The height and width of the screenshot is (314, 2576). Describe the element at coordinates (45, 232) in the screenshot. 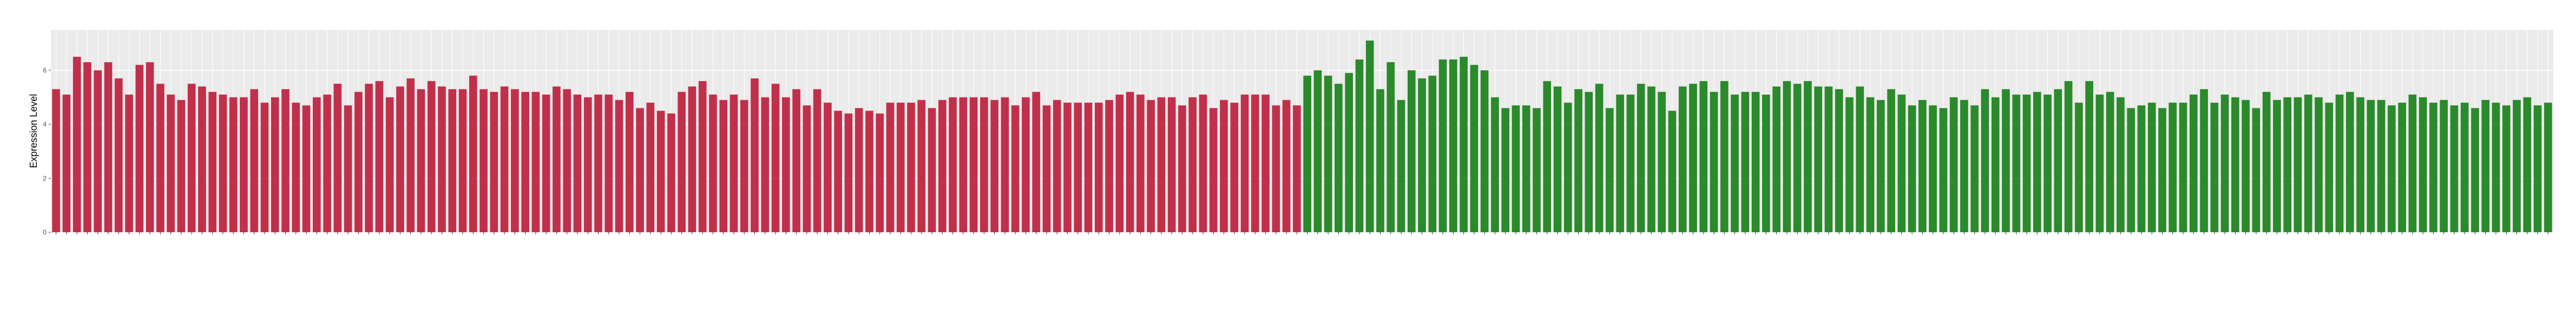

I see `y-tick-label: 0` at that location.